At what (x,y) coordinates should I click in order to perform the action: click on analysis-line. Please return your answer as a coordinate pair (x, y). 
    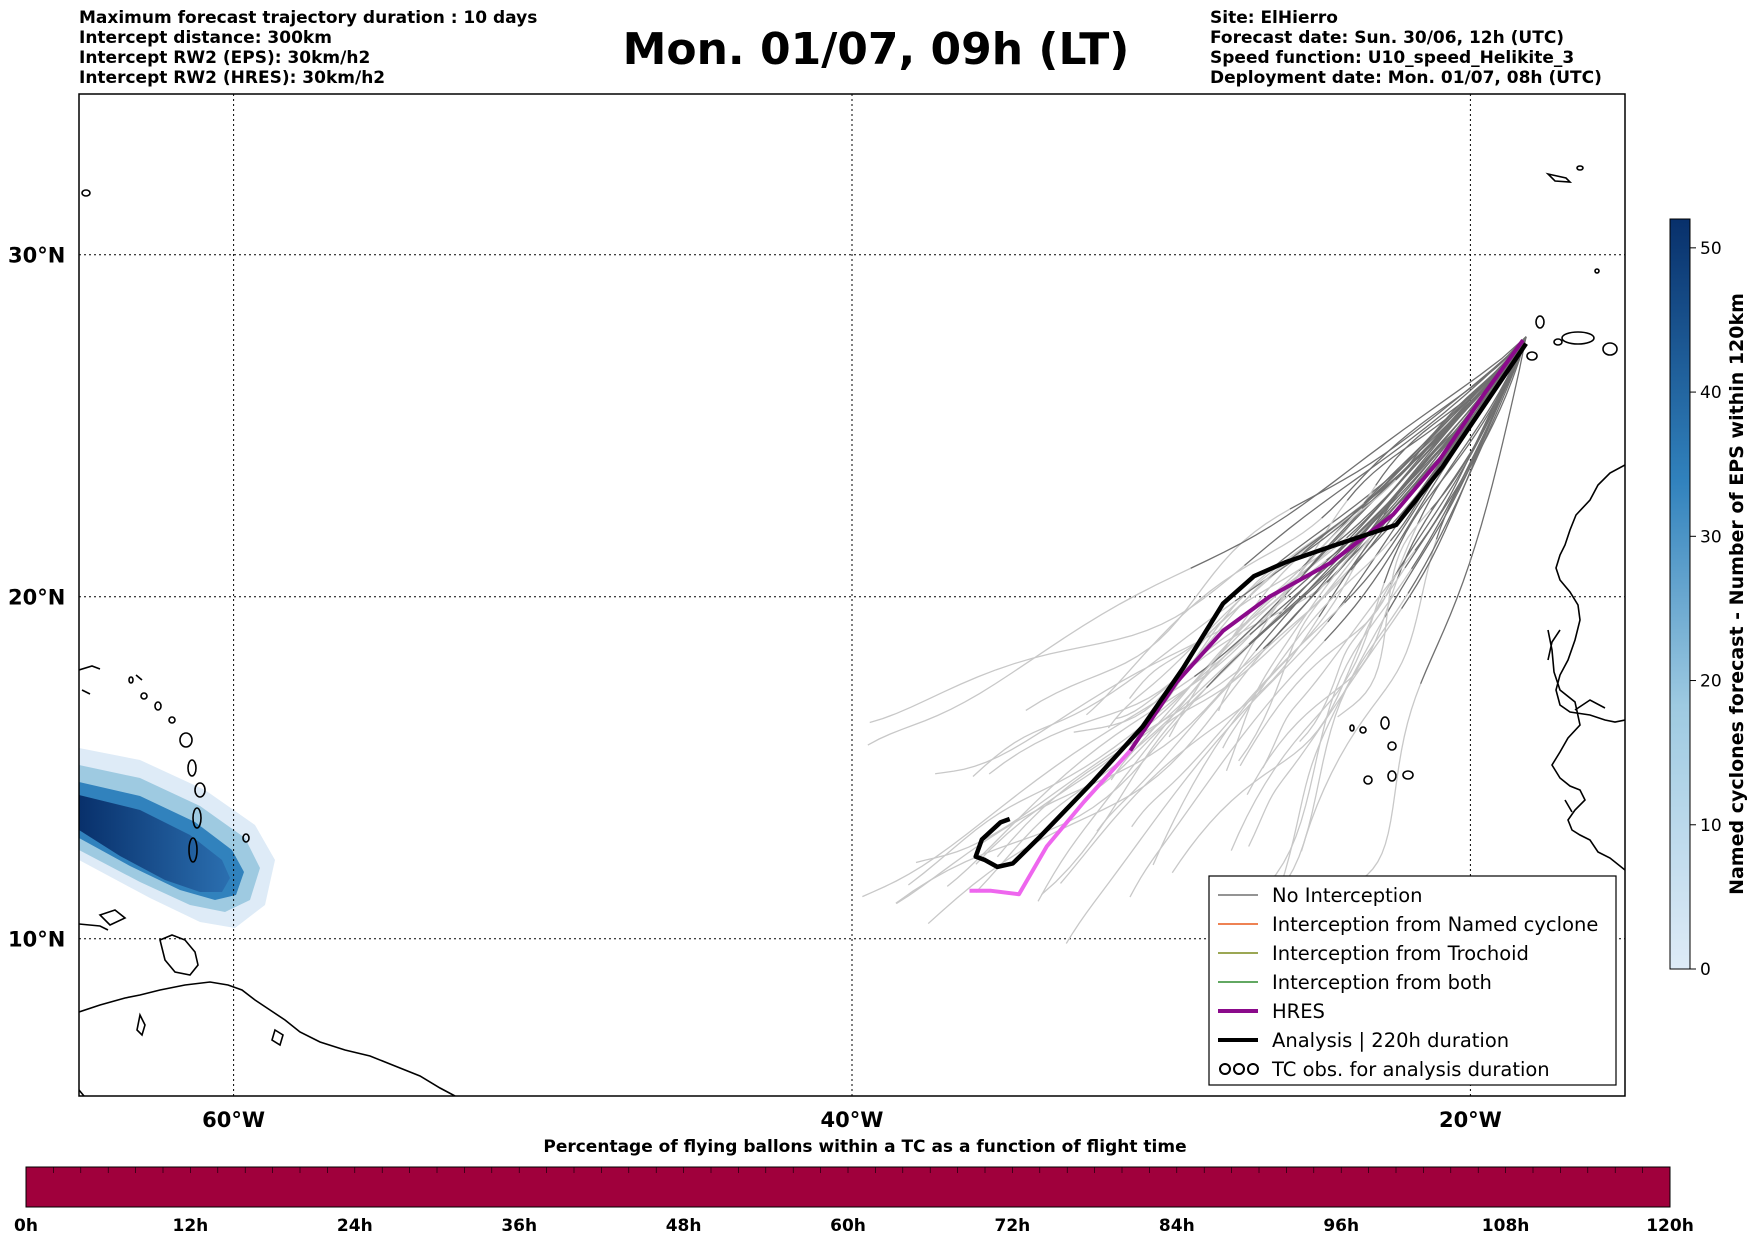
    Looking at the image, I should click on (1250, 606).